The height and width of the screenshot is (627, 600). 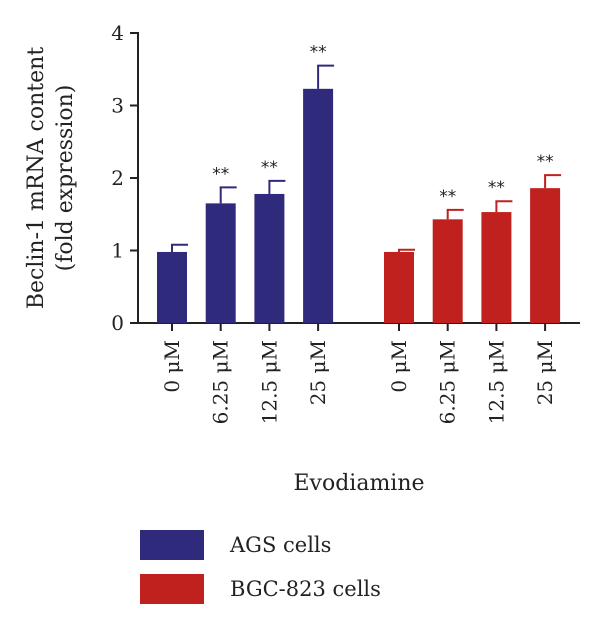 What do you see at coordinates (117, 106) in the screenshot?
I see `y-tick-label: 3` at bounding box center [117, 106].